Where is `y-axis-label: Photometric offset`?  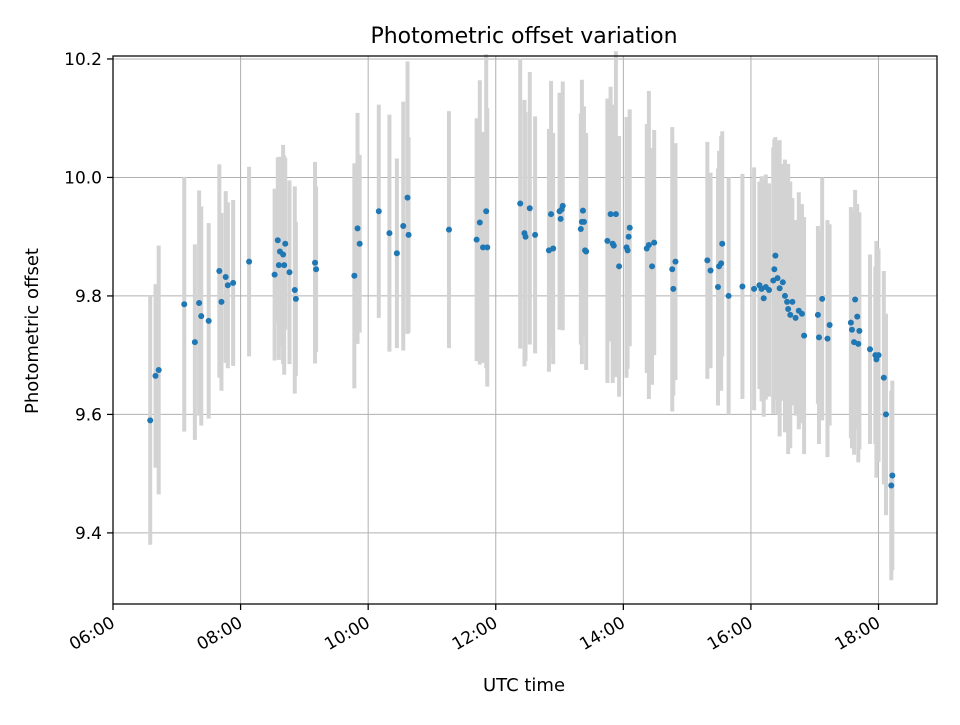 y-axis-label: Photometric offset is located at coordinates (32, 331).